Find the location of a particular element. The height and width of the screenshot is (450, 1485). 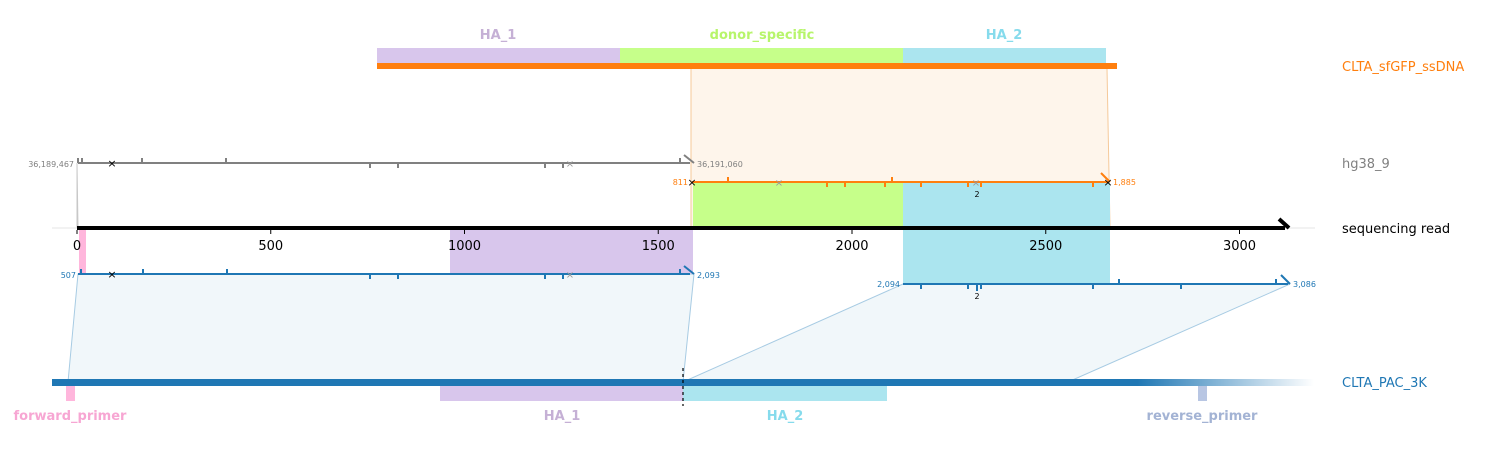

donor-feature-donor-specific-bar is located at coordinates (761, 56).